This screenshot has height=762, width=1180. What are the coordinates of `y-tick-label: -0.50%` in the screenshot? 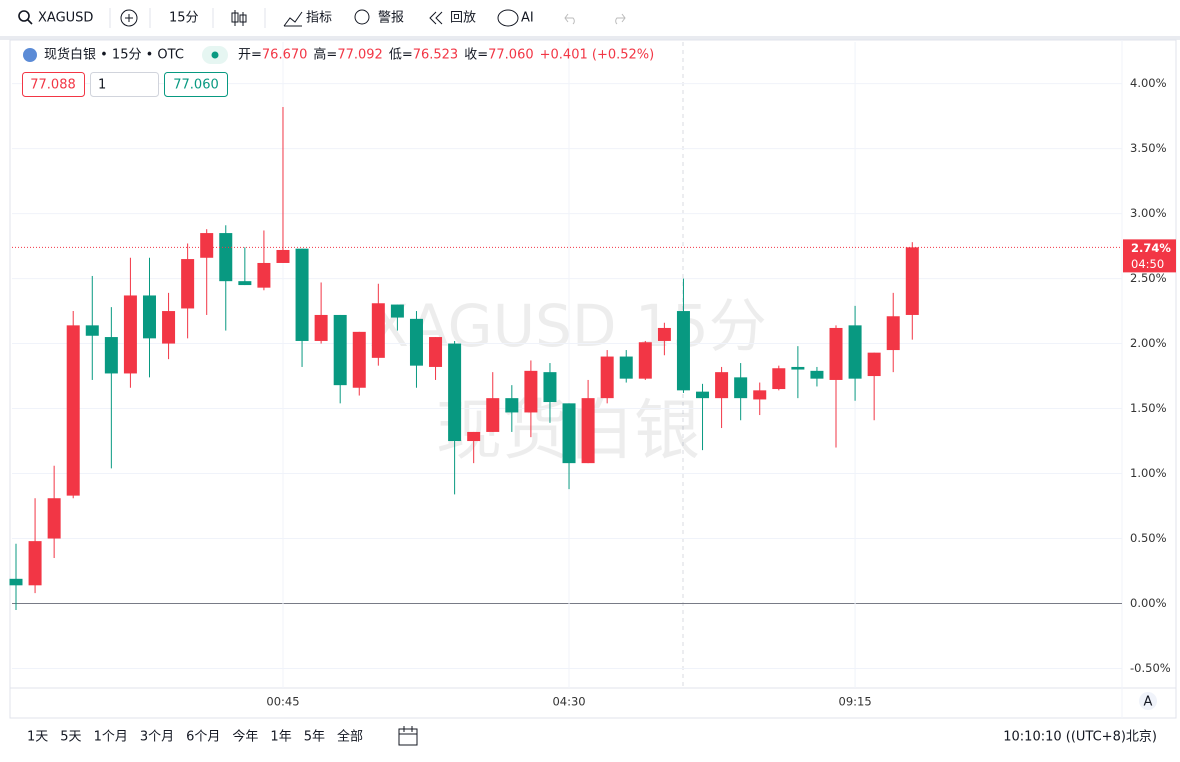 It's located at (1150, 668).